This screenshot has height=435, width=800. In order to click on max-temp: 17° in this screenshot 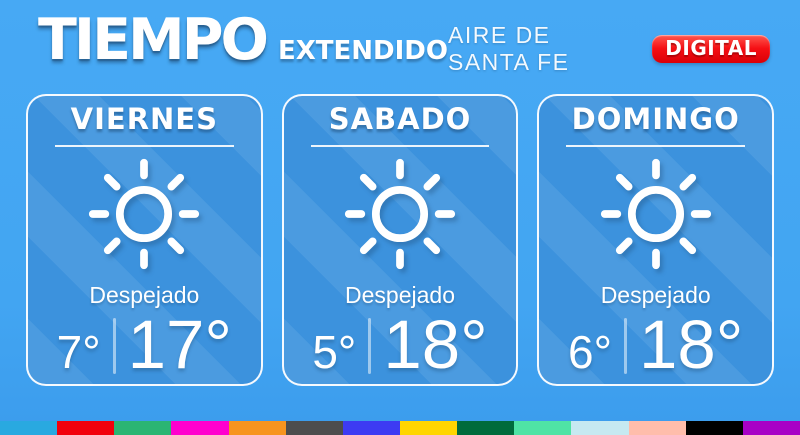, I will do `click(179, 344)`.